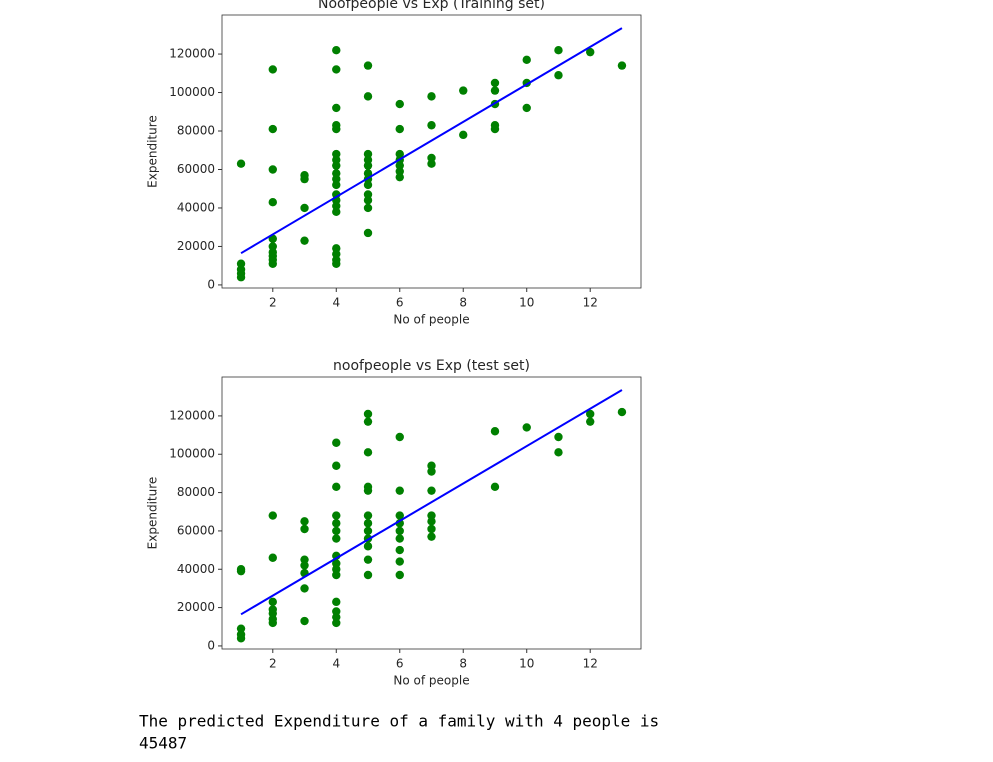 Image resolution: width=993 pixels, height=762 pixels. Describe the element at coordinates (526, 303) in the screenshot. I see `x-tick-label: 10` at that location.